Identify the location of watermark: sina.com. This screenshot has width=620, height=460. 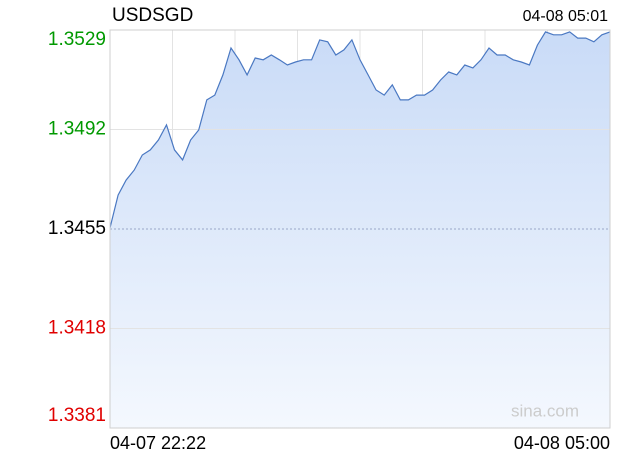
(545, 410).